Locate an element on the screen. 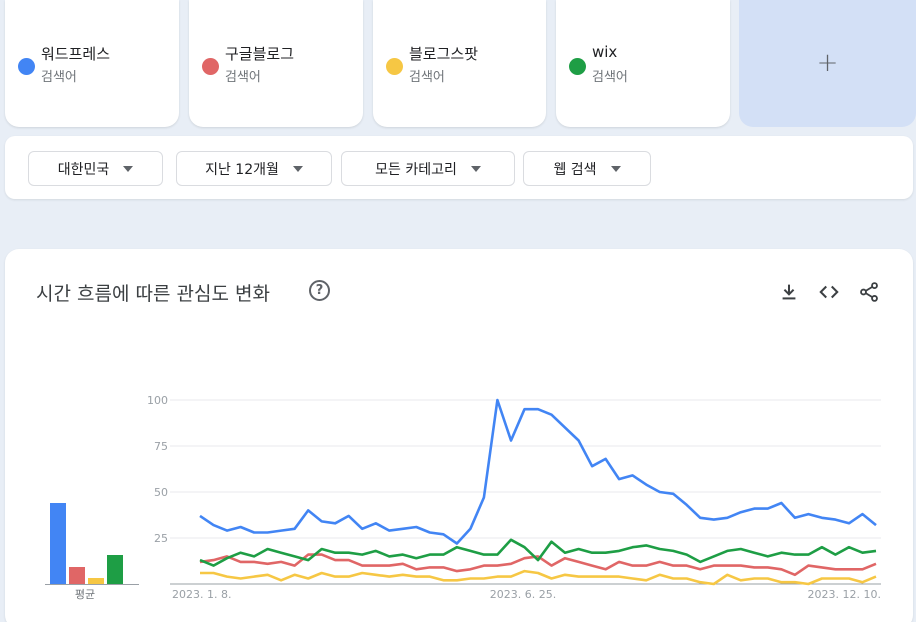 The height and width of the screenshot is (622, 916). period-filter-label: 지난 12개월 is located at coordinates (242, 169).